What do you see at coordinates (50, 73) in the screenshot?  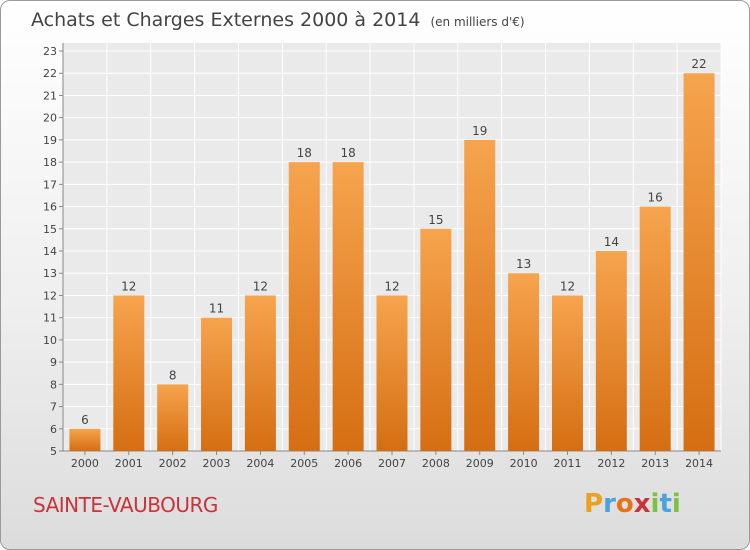 I see `y-tick-label: 22` at bounding box center [50, 73].